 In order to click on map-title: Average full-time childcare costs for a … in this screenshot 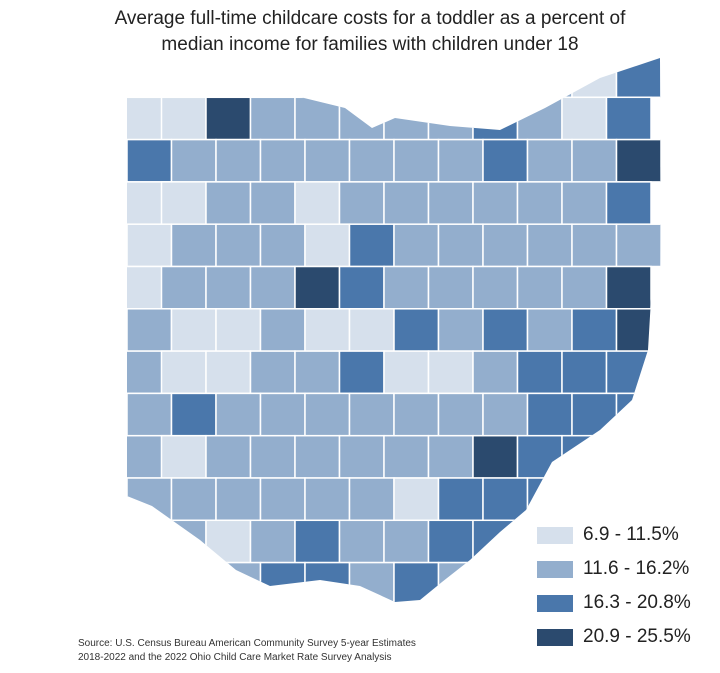, I will do `click(360, 32)`.